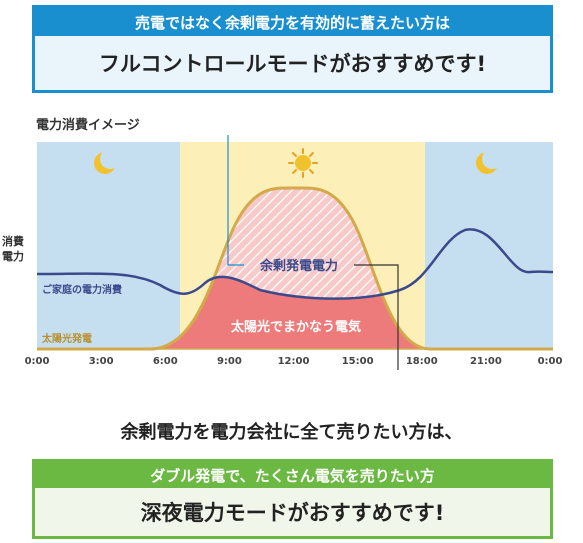 This screenshot has height=543, width=583. What do you see at coordinates (292, 512) in the screenshot?
I see `midnight-mode-banner-message: 深夜電力モードがおすすめです!` at bounding box center [292, 512].